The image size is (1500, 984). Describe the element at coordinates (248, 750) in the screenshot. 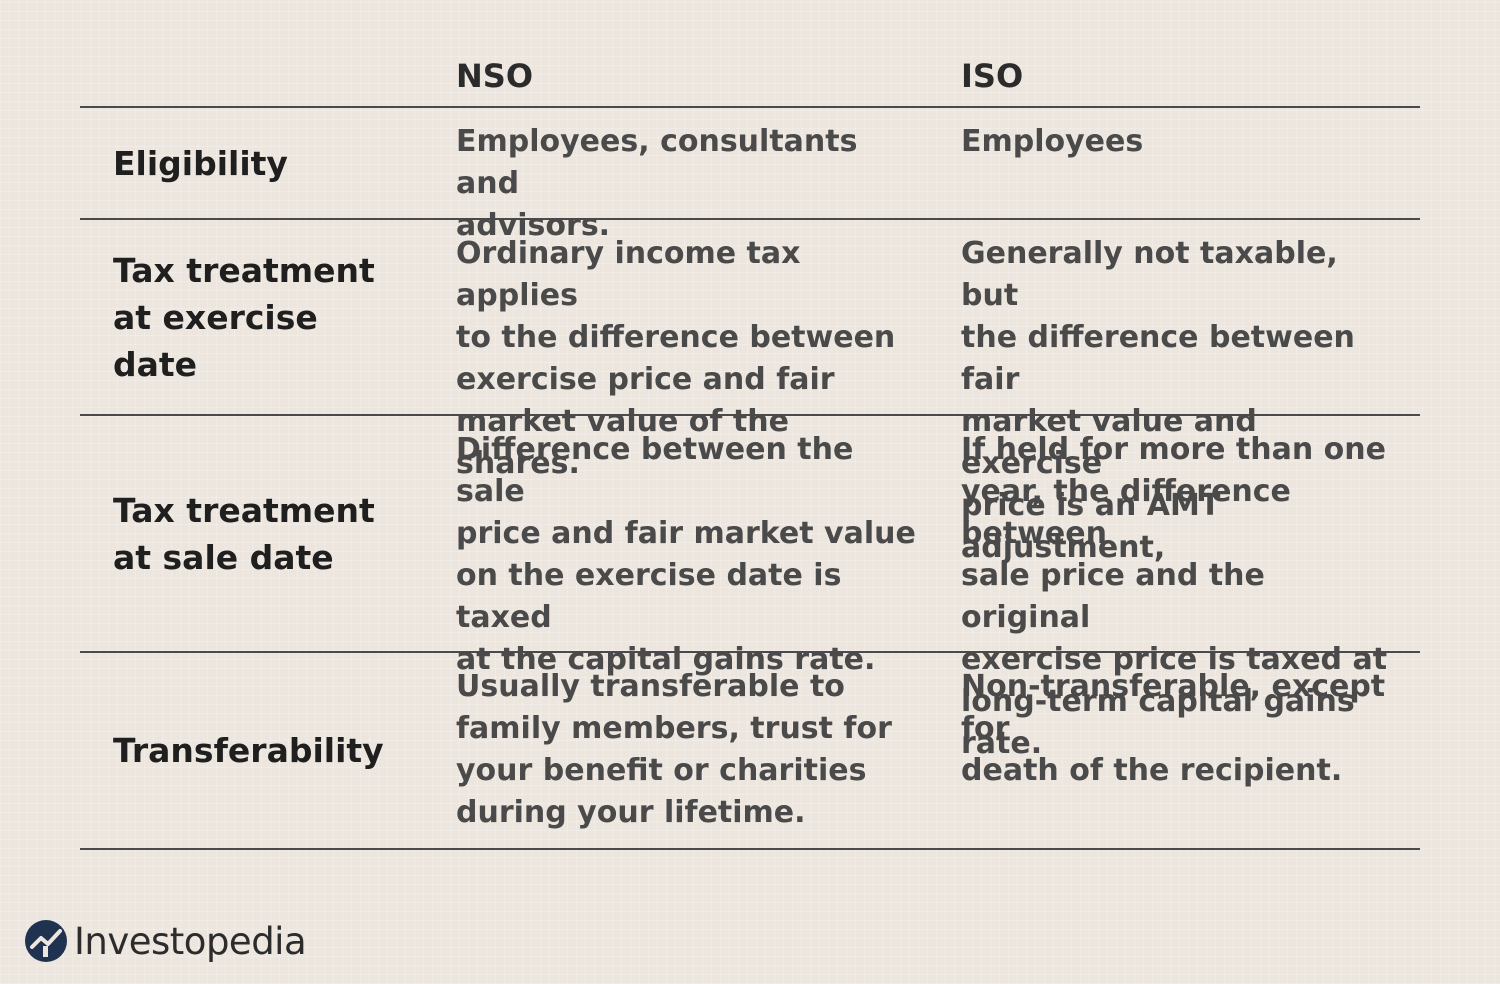

I see `row-label-text: Transferability` at that location.